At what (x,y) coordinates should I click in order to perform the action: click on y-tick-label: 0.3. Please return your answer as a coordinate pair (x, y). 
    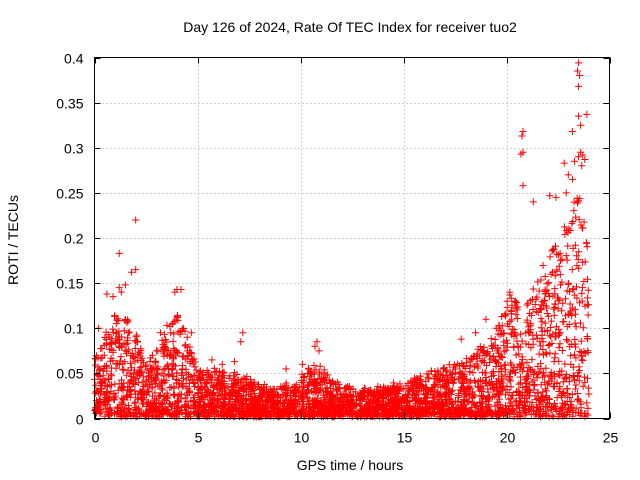
    Looking at the image, I should click on (74, 149).